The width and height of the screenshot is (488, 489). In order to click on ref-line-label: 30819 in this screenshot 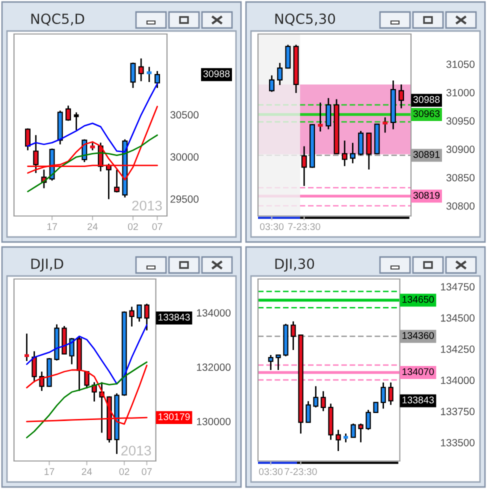, I will do `click(426, 195)`.